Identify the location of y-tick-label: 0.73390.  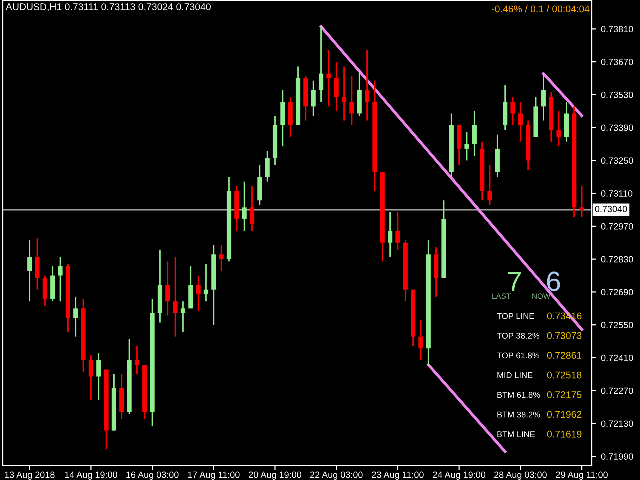
(617, 128).